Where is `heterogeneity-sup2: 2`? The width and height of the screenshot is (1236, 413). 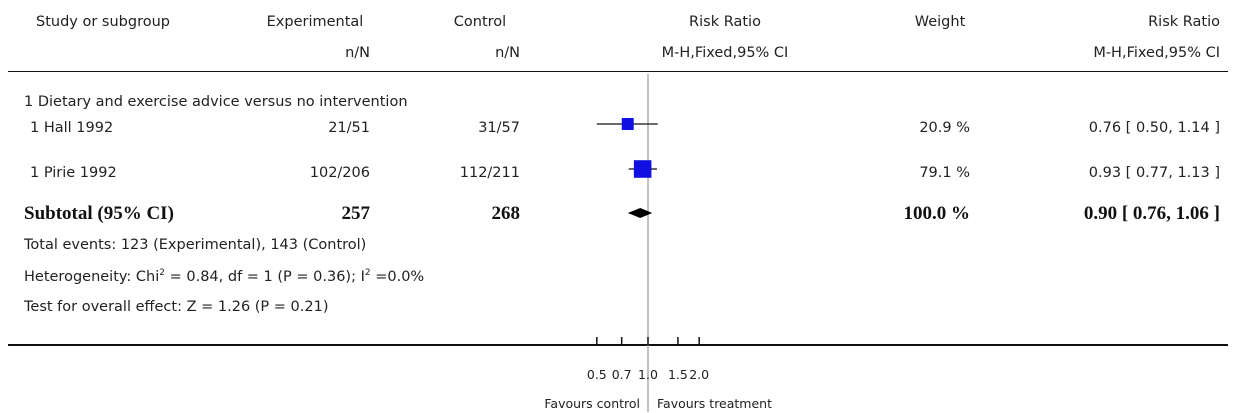 heterogeneity-sup2: 2 is located at coordinates (367, 273).